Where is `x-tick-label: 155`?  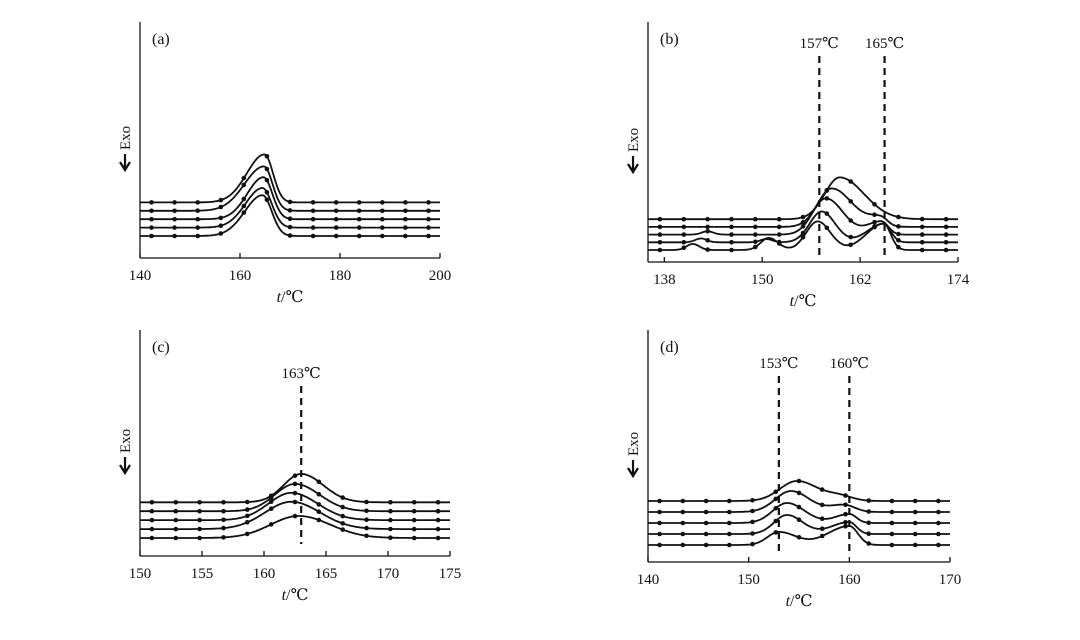 x-tick-label: 155 is located at coordinates (202, 574).